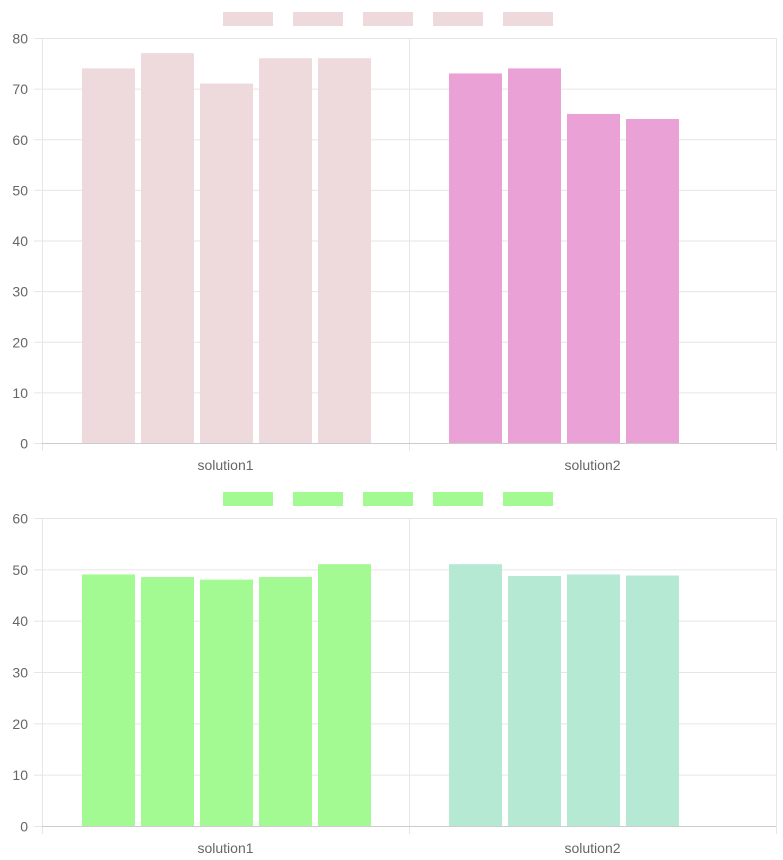 The width and height of the screenshot is (783, 860). Describe the element at coordinates (20, 89) in the screenshot. I see `y-tick-label: 70` at that location.